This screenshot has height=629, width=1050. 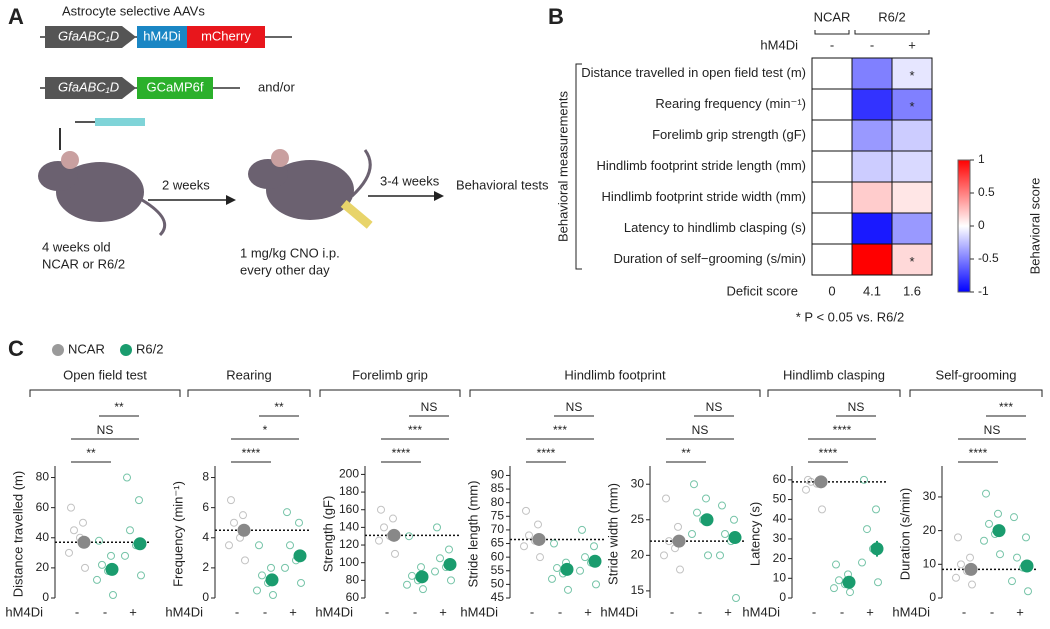 I want to click on y-tick-label: 2, so click(x=205, y=567).